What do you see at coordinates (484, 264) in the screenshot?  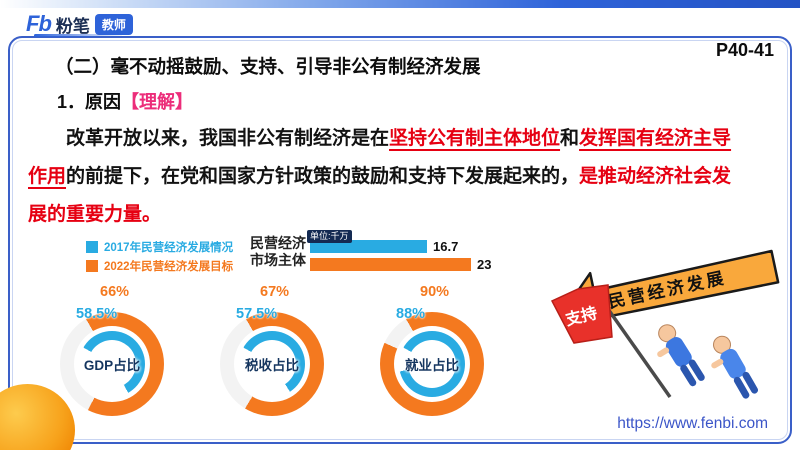 I see `bar-value: 23` at bounding box center [484, 264].